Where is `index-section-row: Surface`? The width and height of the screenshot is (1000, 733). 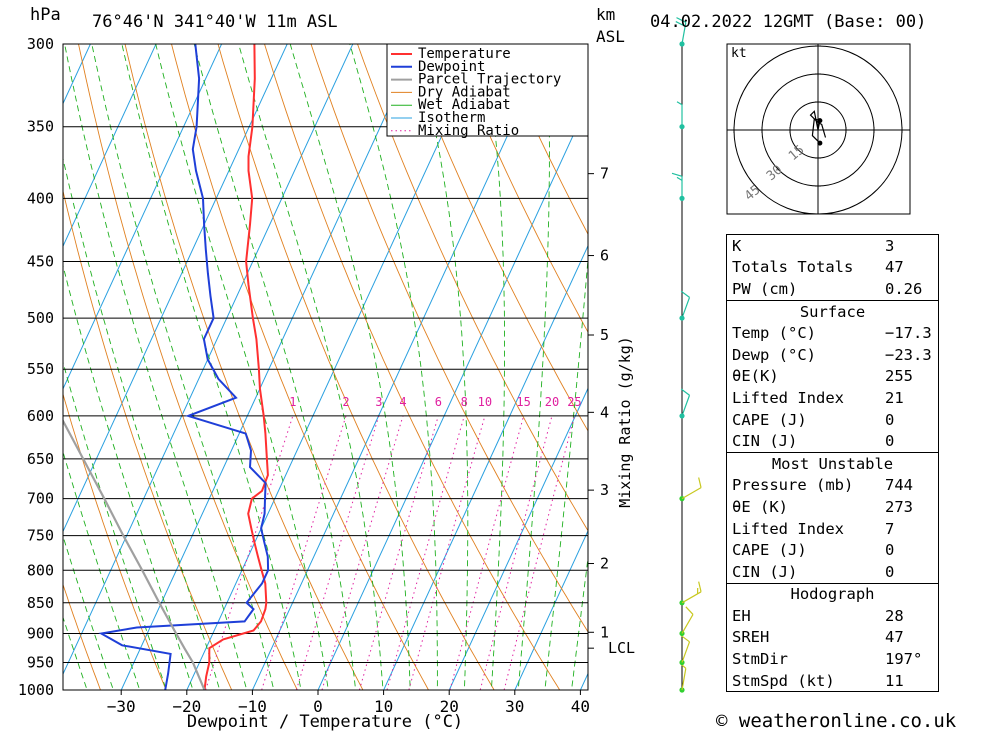 index-section-row: Surface is located at coordinates (832, 311).